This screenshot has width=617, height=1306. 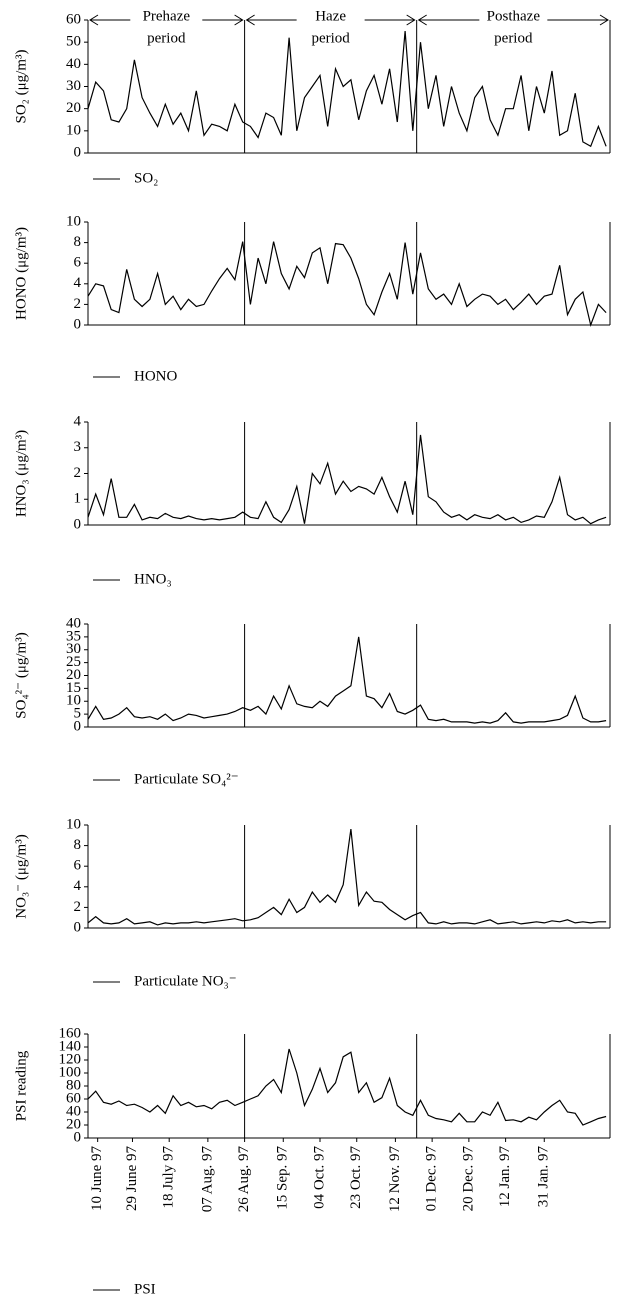 I want to click on period-label: Prehaze, so click(x=167, y=16).